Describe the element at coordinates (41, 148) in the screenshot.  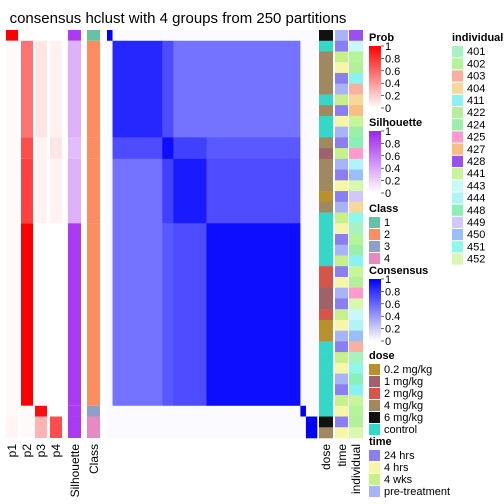
I see `prob-p3-cell` at that location.